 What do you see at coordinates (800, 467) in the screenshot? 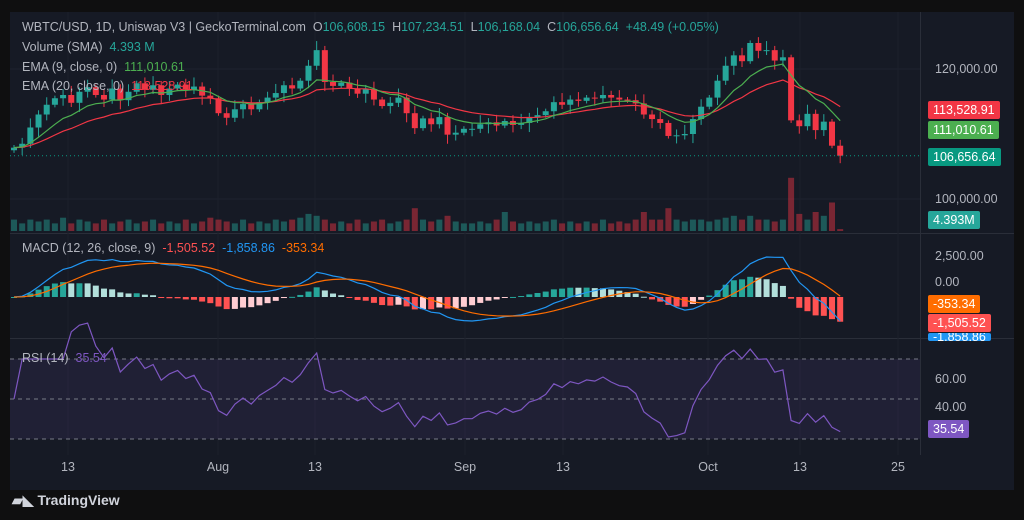
I see `x-tick: 13` at bounding box center [800, 467].